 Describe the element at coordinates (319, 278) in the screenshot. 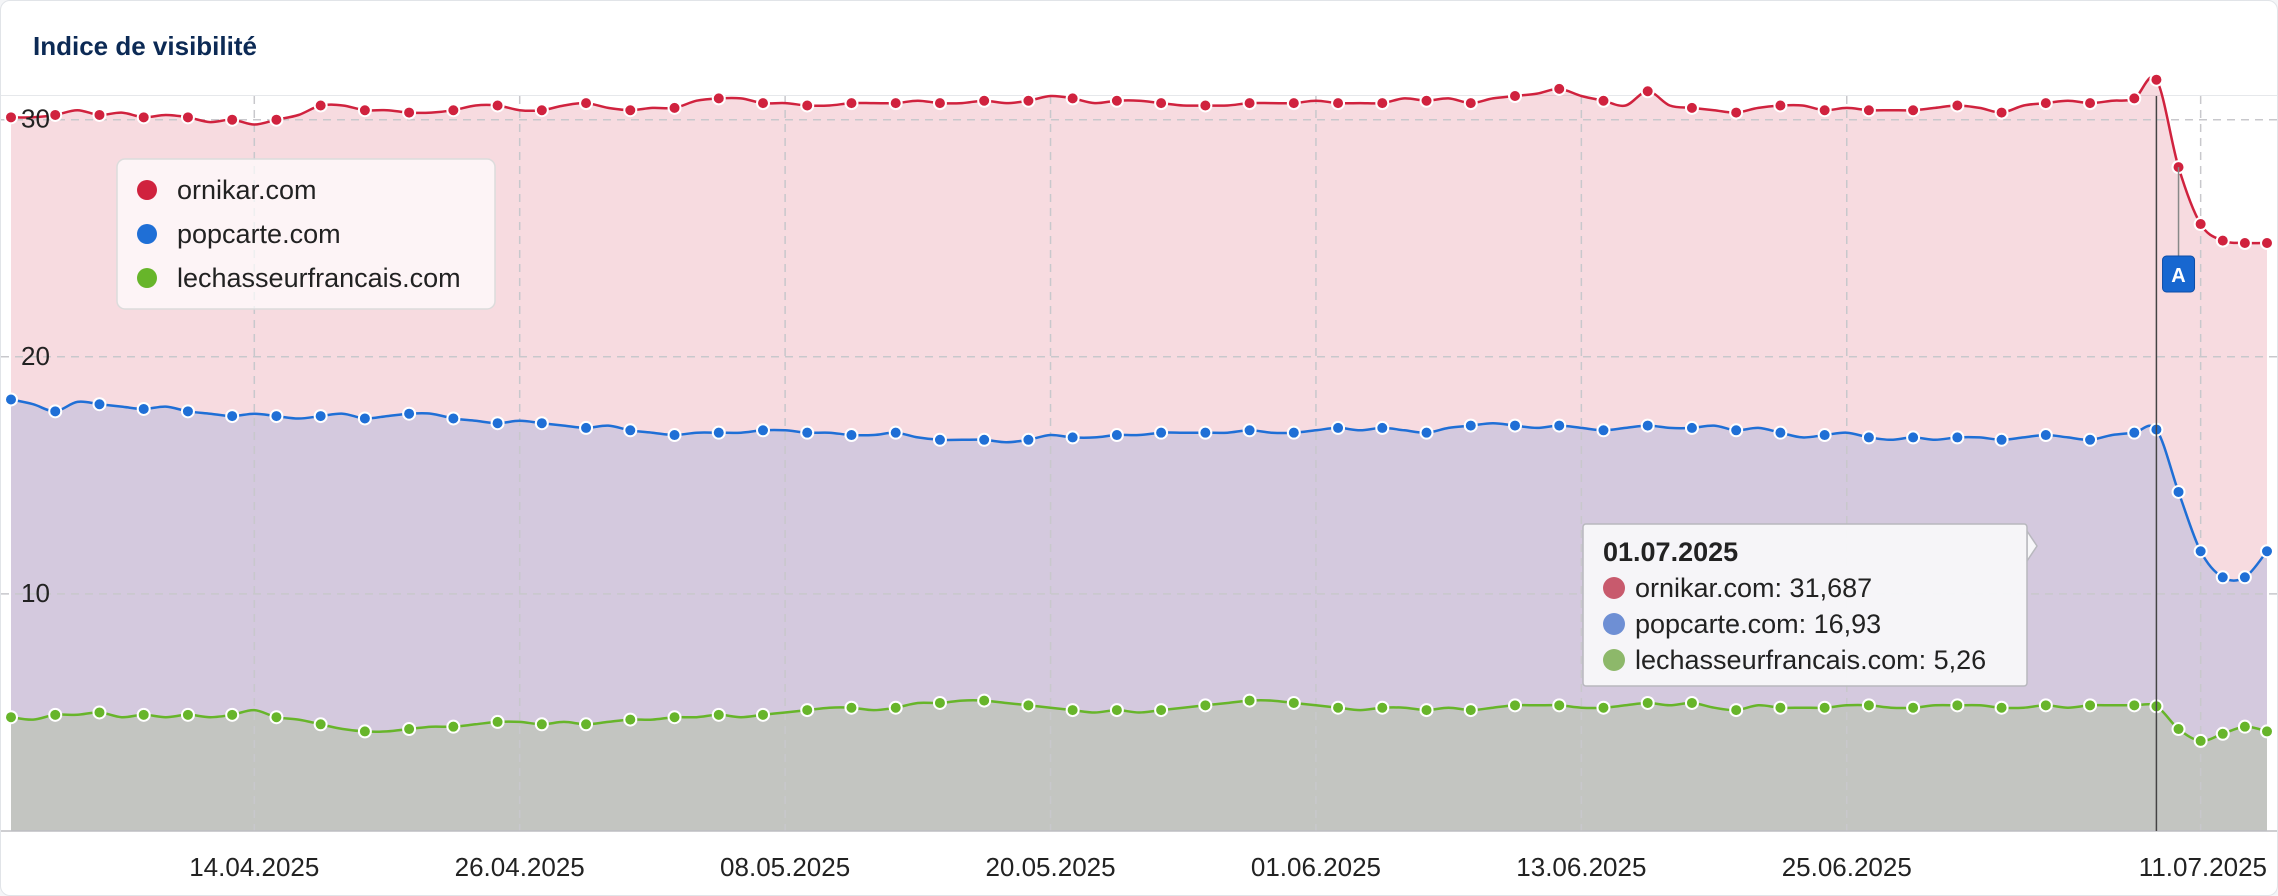

I see `legend-label-lechasseur: lechasseurfrancais.com` at that location.